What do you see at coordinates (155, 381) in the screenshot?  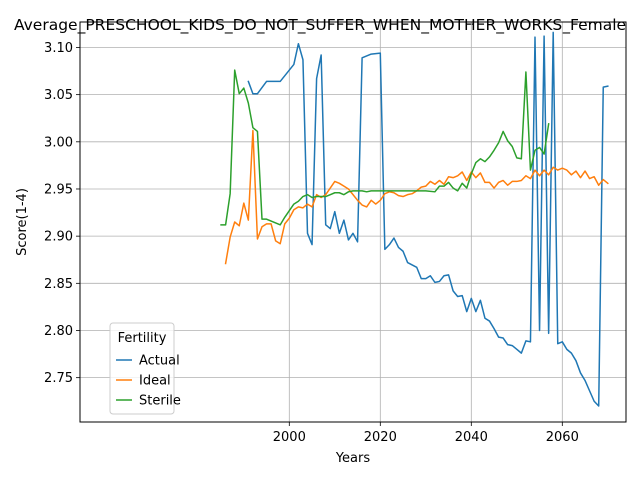 I see `legend-label-ideal: Ideal` at bounding box center [155, 381].